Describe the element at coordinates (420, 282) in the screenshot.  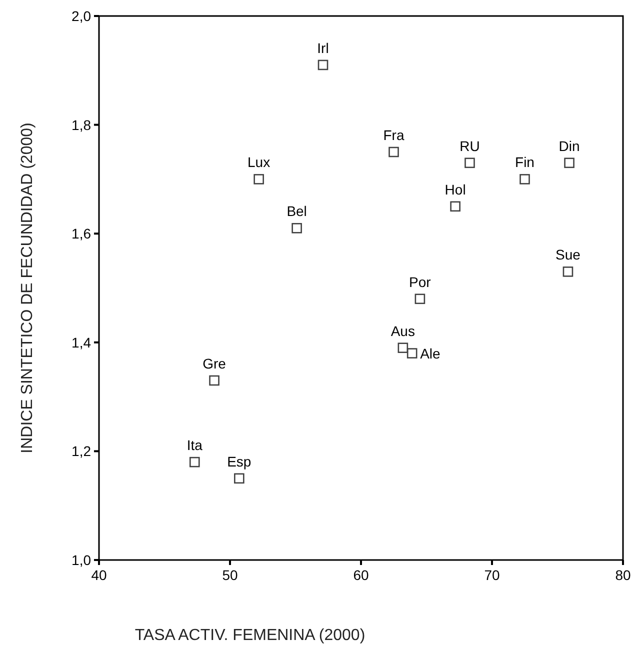
I see `annotation: Por` at that location.